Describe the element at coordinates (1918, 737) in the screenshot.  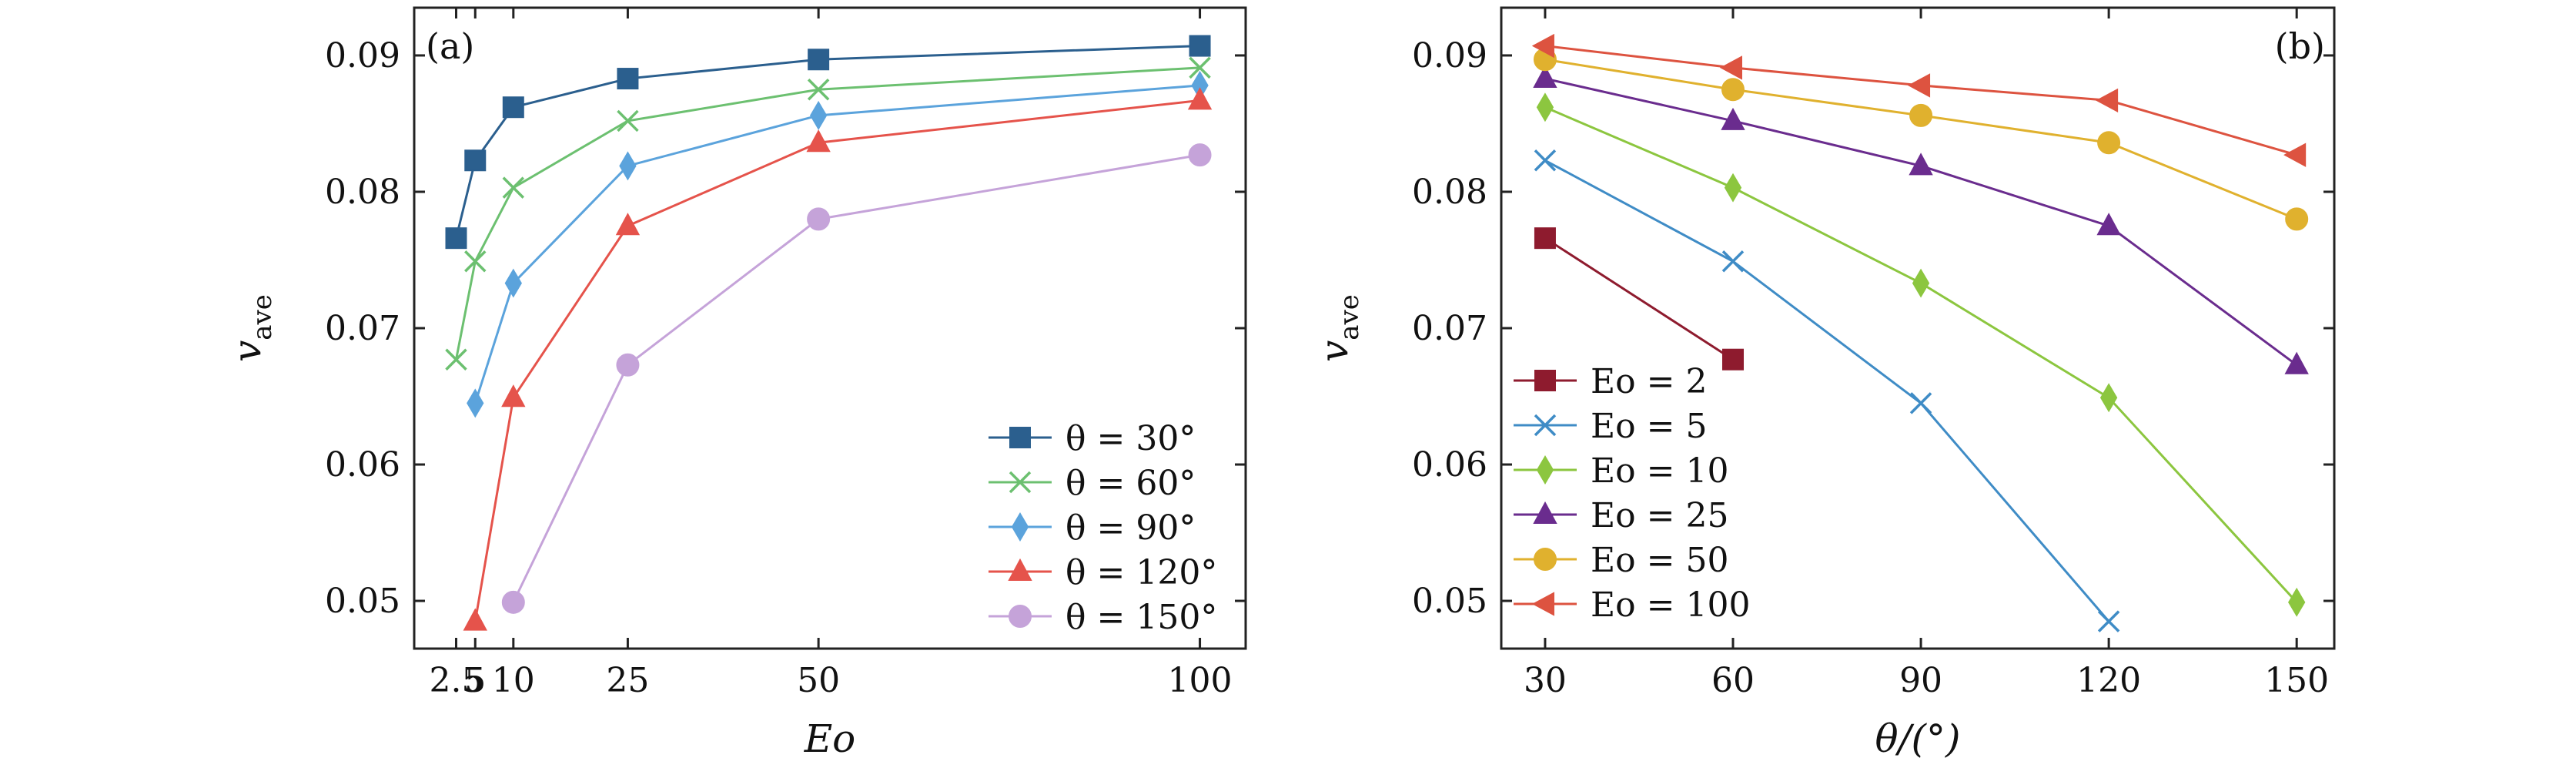
I see `x-axis-label: θ/(°)` at that location.